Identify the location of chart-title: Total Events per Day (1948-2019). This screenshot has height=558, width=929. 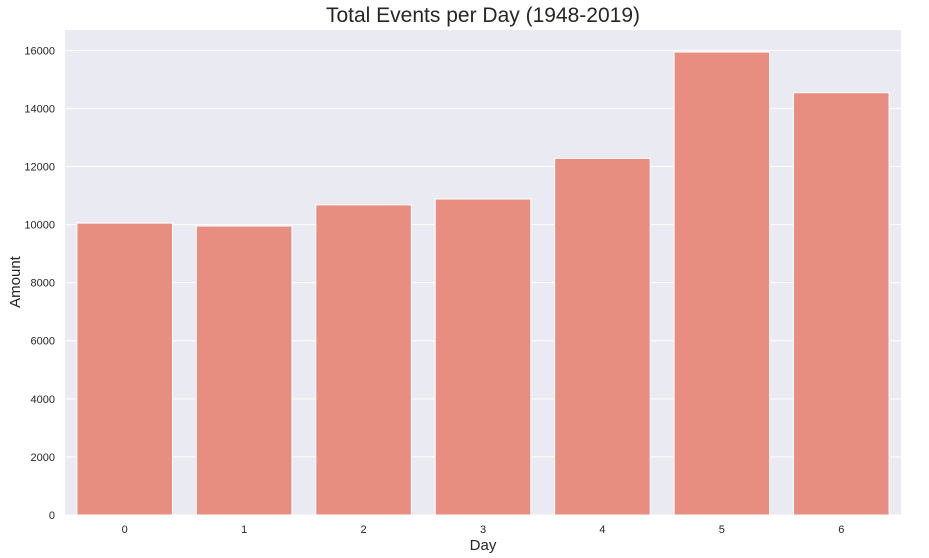
(483, 15).